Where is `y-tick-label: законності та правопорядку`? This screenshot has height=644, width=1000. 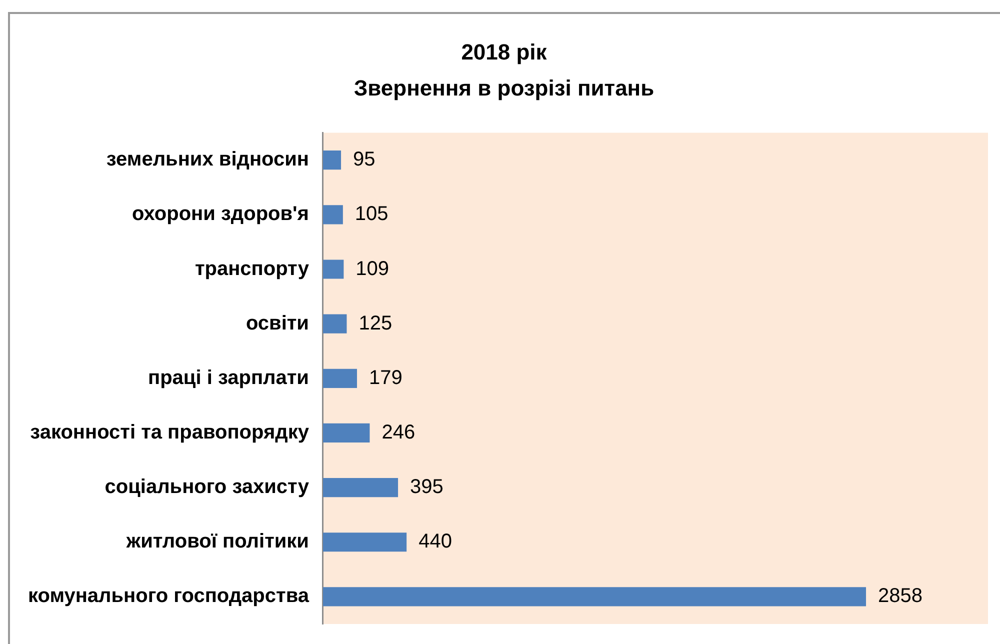
y-tick-label: законності та правопорядку is located at coordinates (170, 432).